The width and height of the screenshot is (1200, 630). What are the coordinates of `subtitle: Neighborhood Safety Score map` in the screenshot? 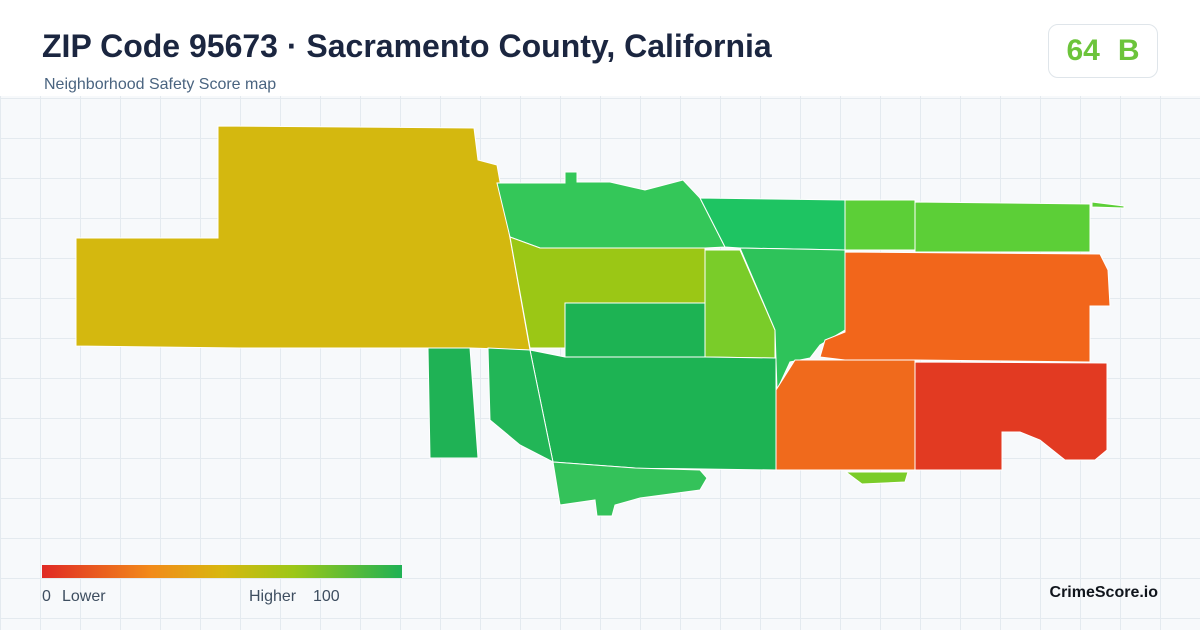 It's located at (160, 84).